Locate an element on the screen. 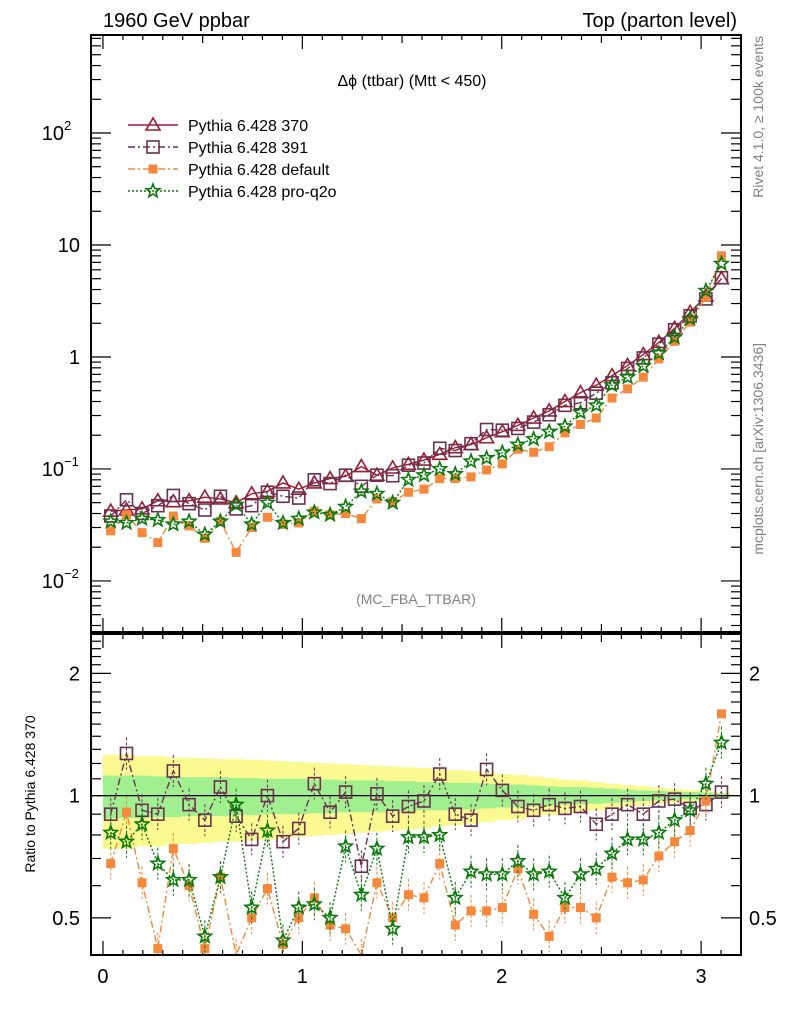 The width and height of the screenshot is (786, 1024). side-label-rivet: Rivet 4.1.0, ≥ 100k events is located at coordinates (758, 117).